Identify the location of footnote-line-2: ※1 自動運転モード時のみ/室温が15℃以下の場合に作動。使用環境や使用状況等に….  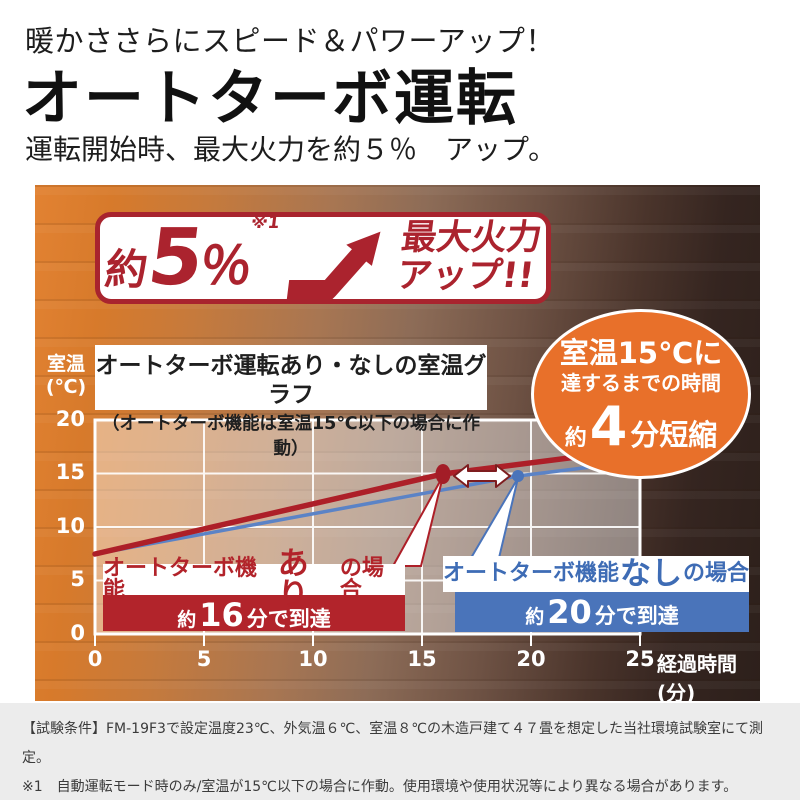
(380, 787).